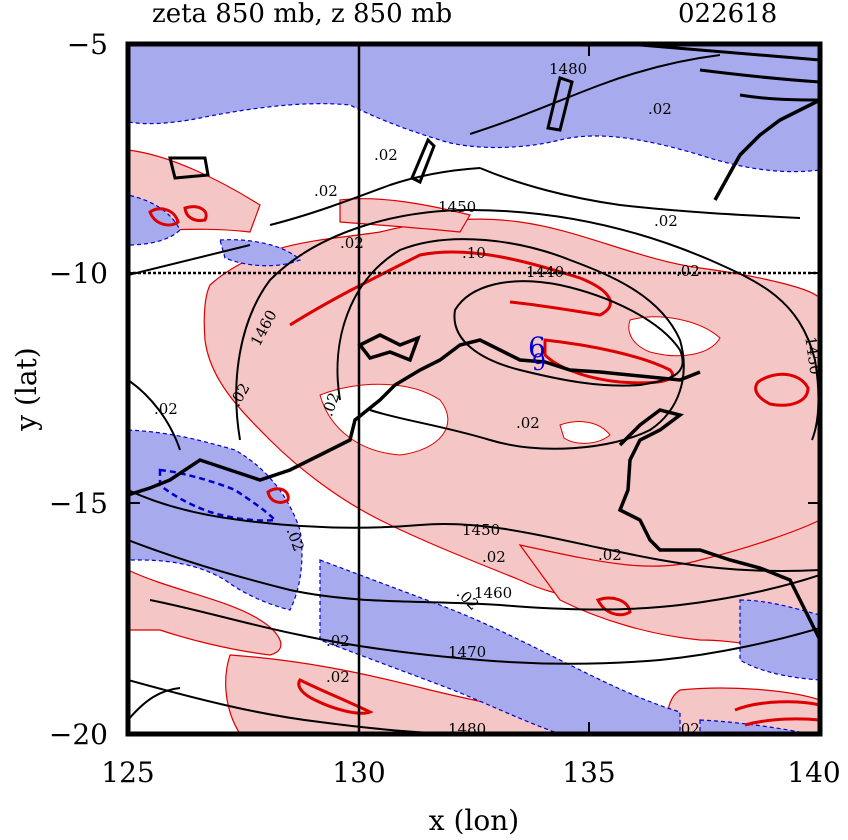 The image size is (848, 840). I want to click on chart-date: 022618, so click(727, 14).